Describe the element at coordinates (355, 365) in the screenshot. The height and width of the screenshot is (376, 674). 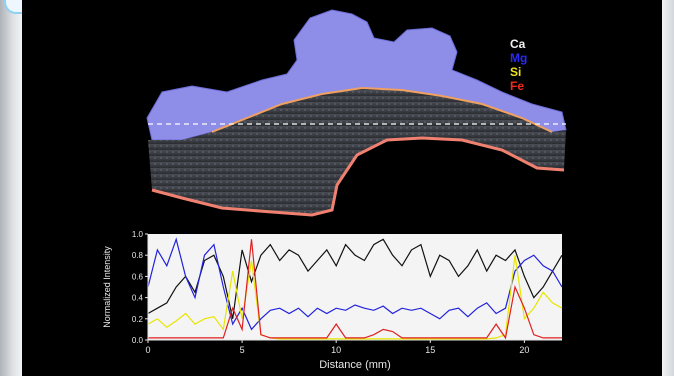
I see `x-axis-label: Distance (mm)` at that location.